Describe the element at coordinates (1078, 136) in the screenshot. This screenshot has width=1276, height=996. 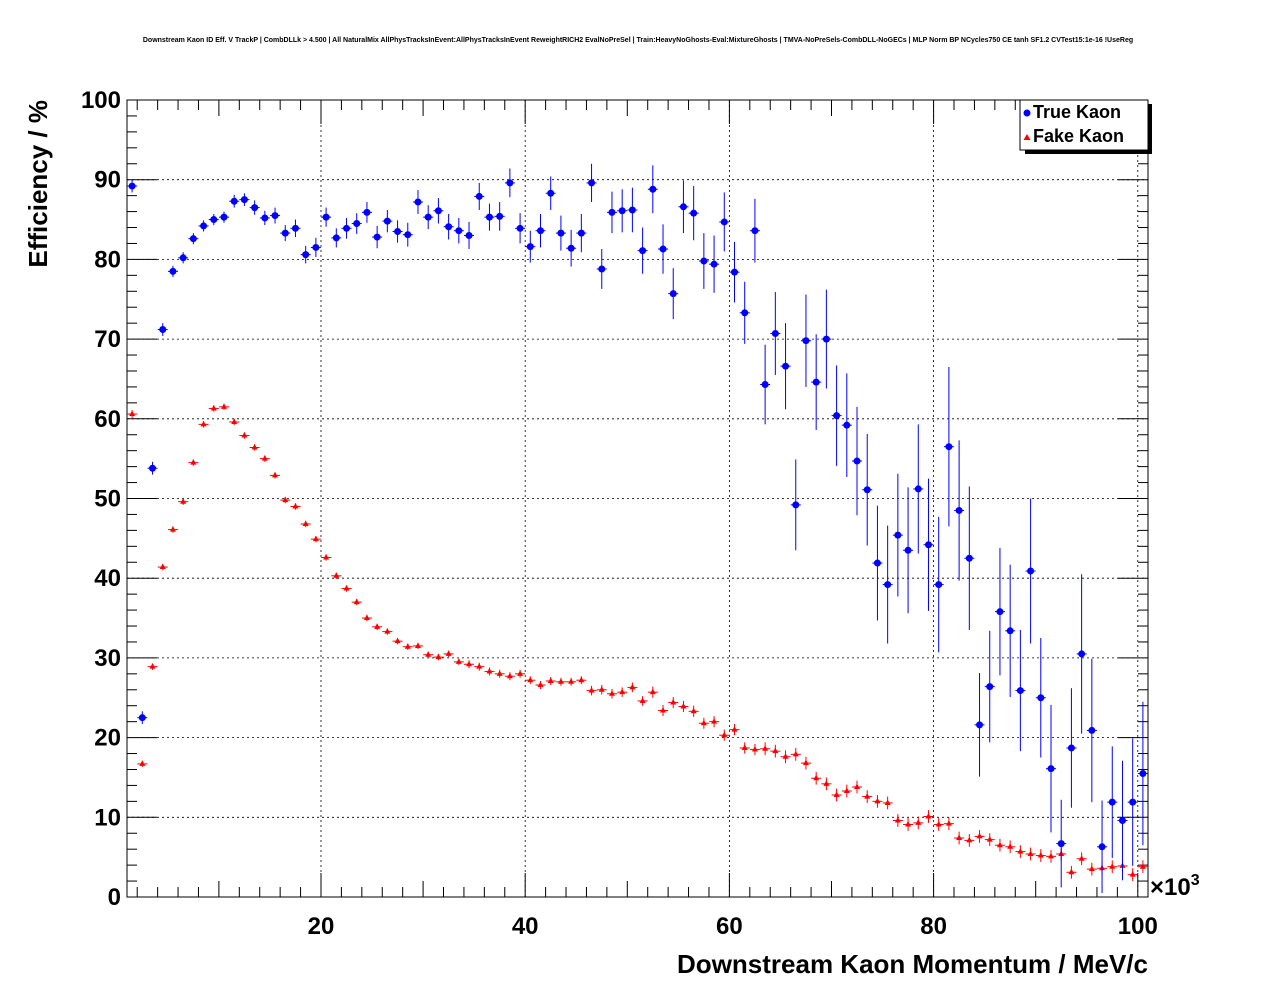
I see `legend-fake-kaon-label: Fake Kaon` at that location.